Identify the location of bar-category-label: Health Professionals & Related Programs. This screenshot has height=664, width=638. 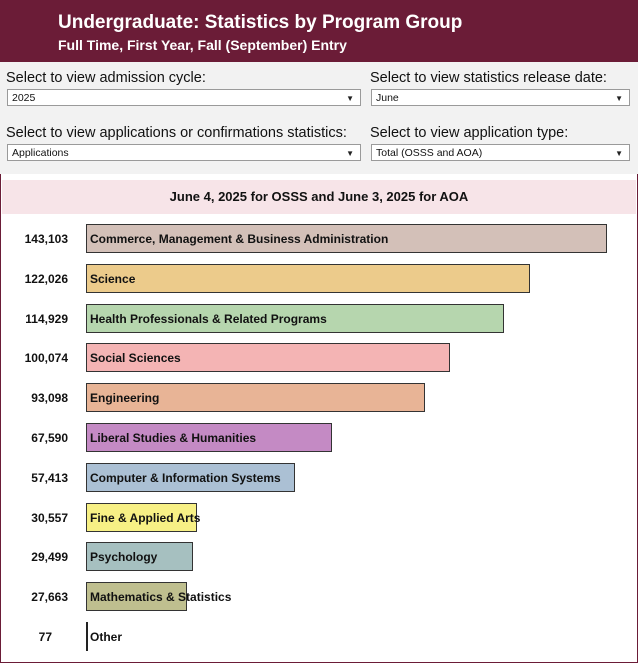
(208, 318).